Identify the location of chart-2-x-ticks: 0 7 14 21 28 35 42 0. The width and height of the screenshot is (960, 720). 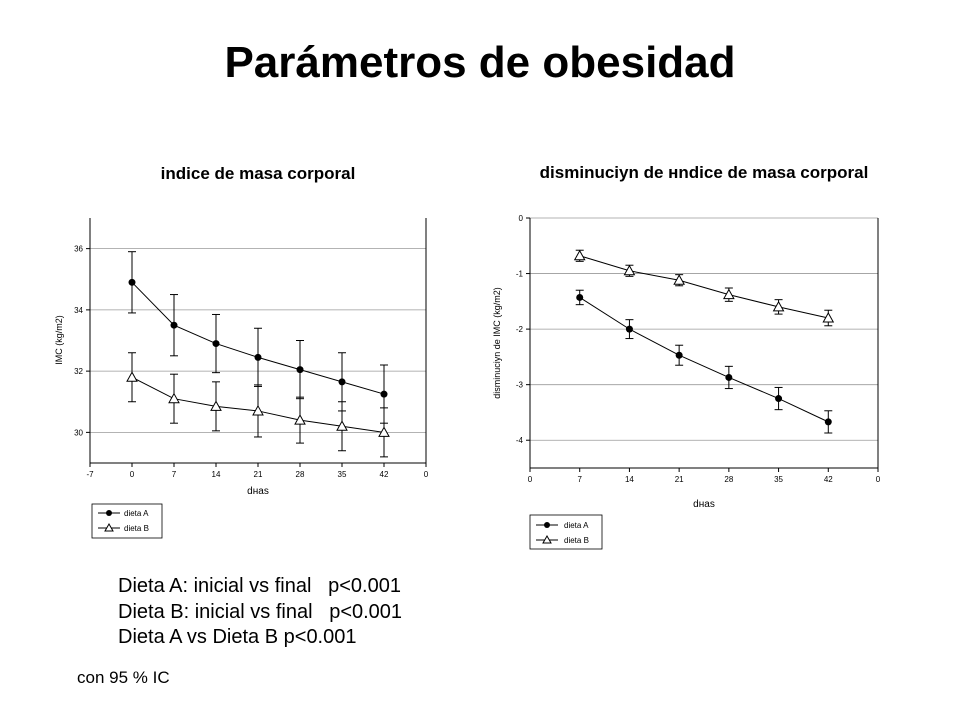
(704, 476).